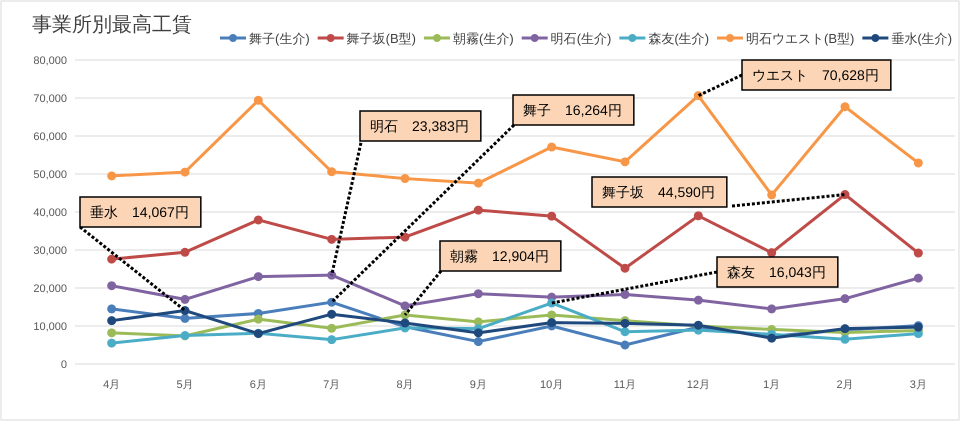  Describe the element at coordinates (478, 385) in the screenshot. I see `x-tick-label: 9月` at that location.